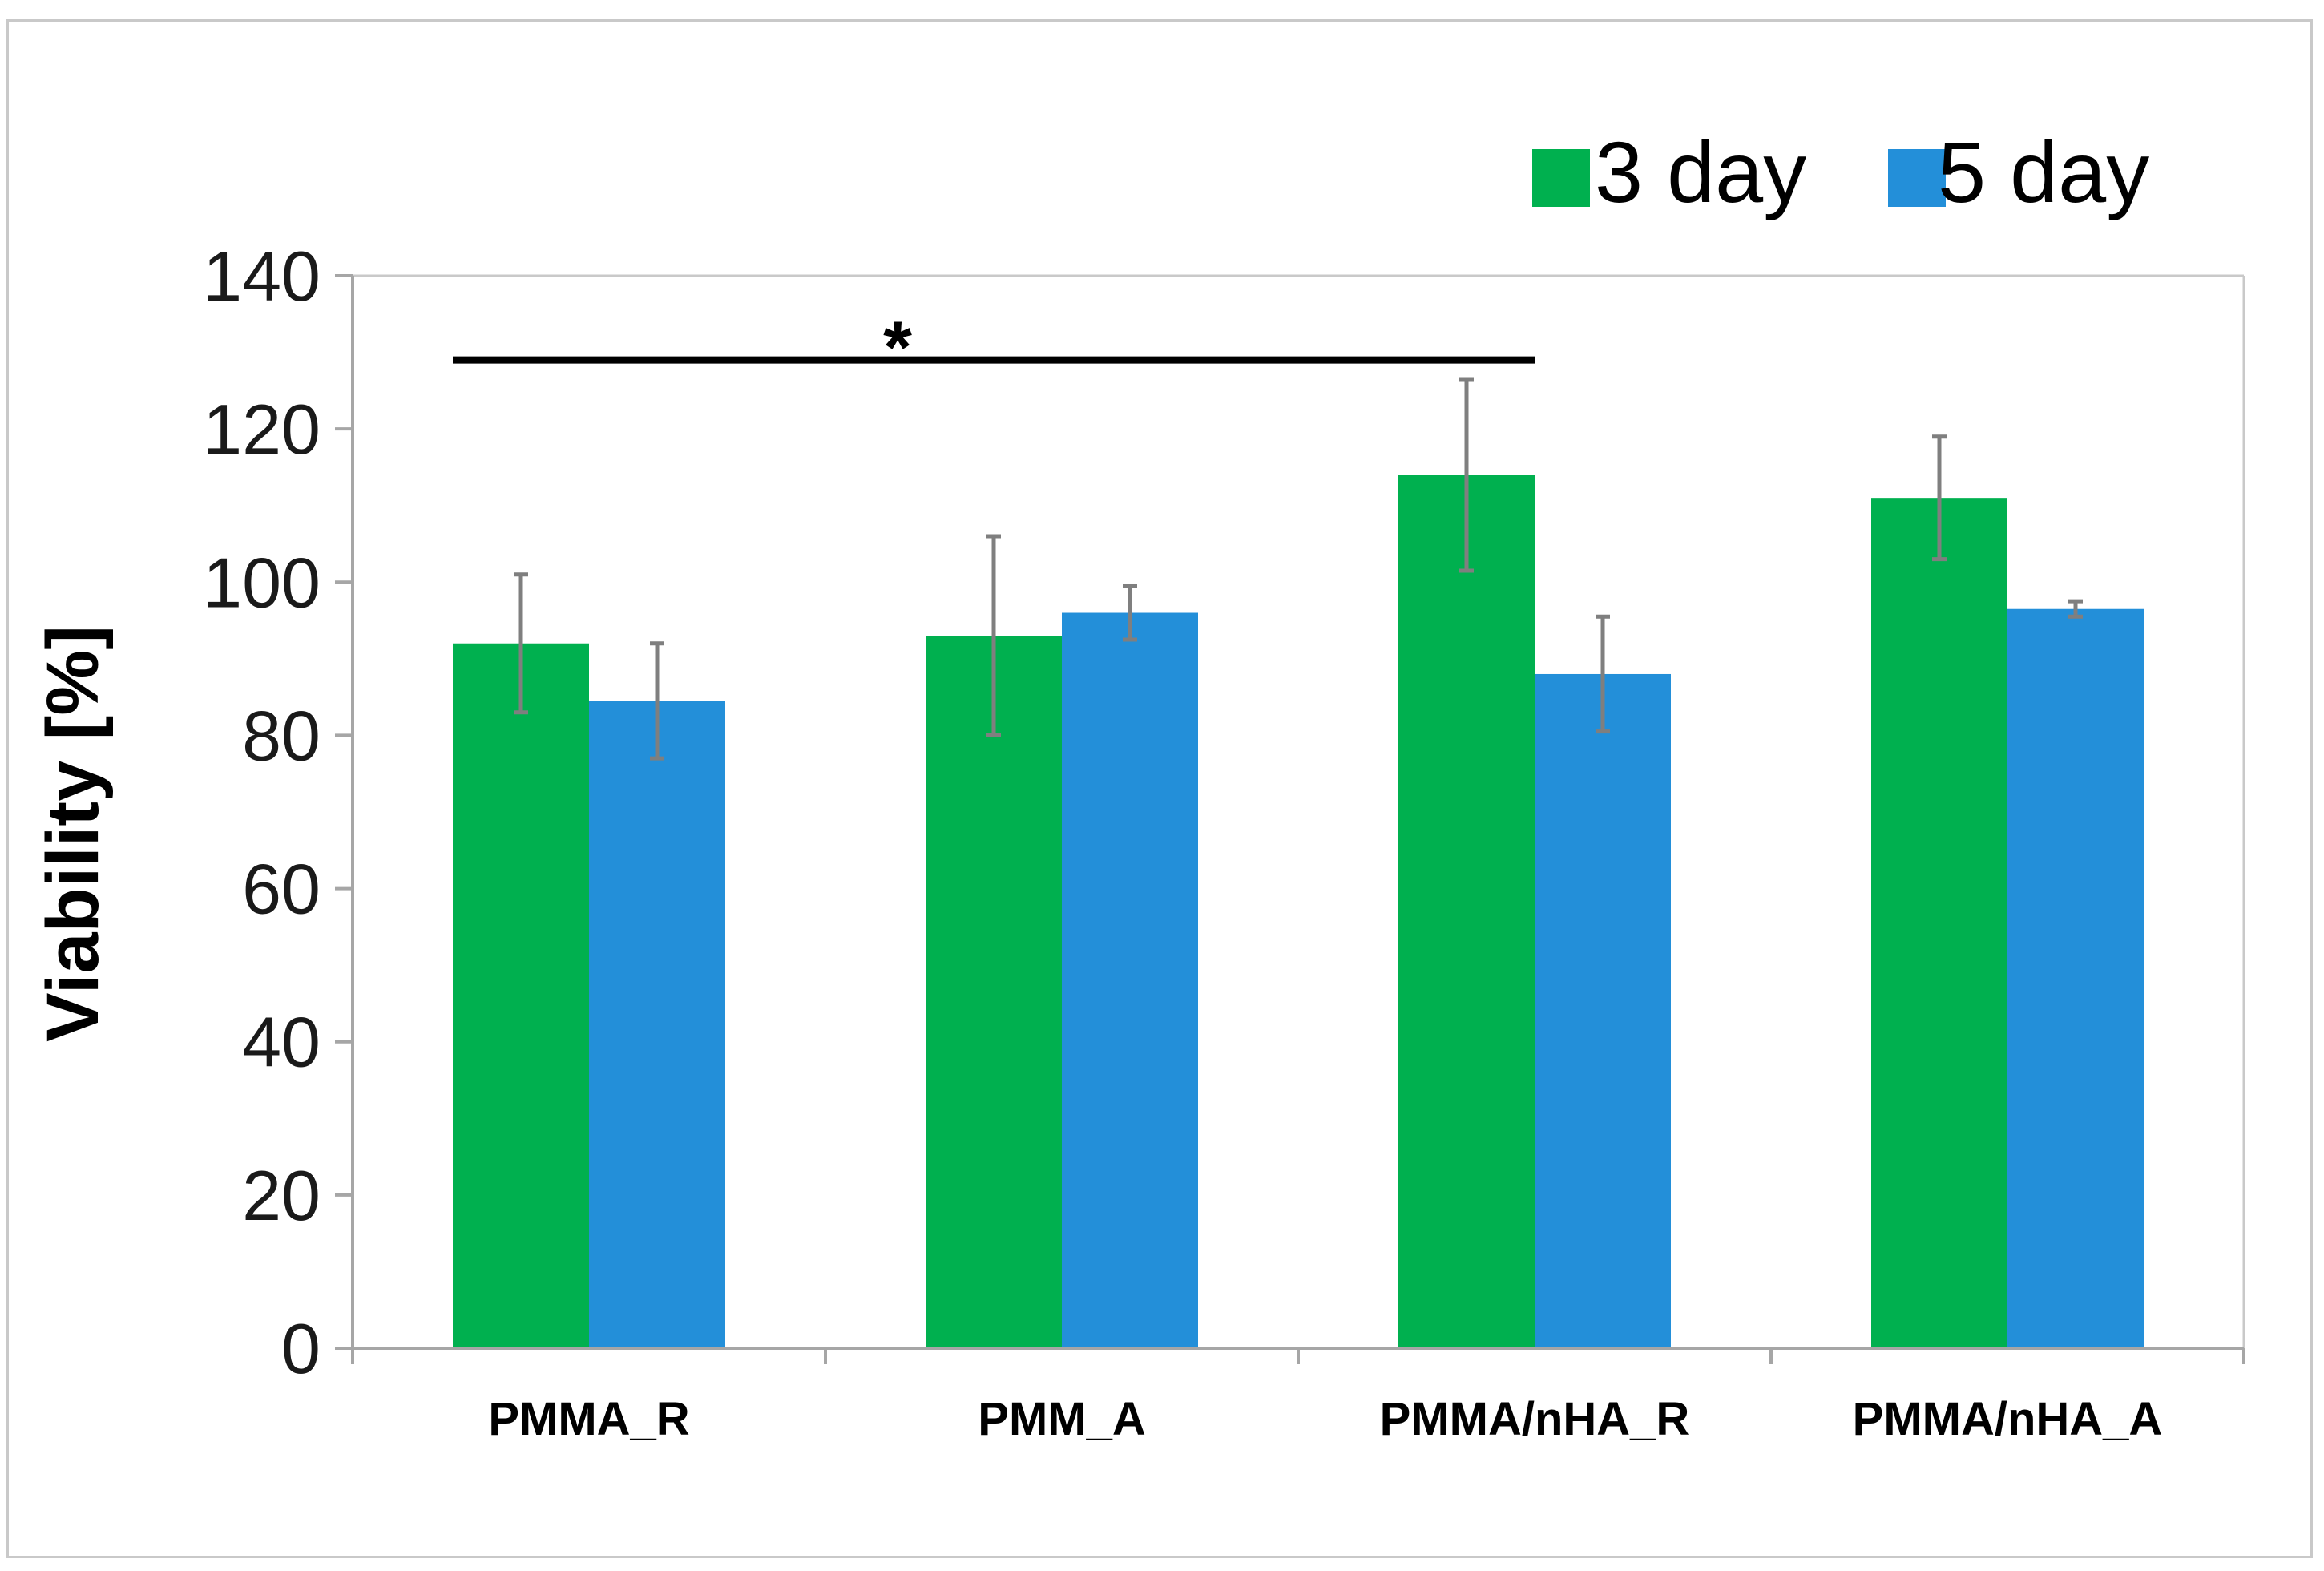 Image resolution: width=2324 pixels, height=1571 pixels. Describe the element at coordinates (1466, 912) in the screenshot. I see `bar-3-day-PMMA-nHA-R` at that location.